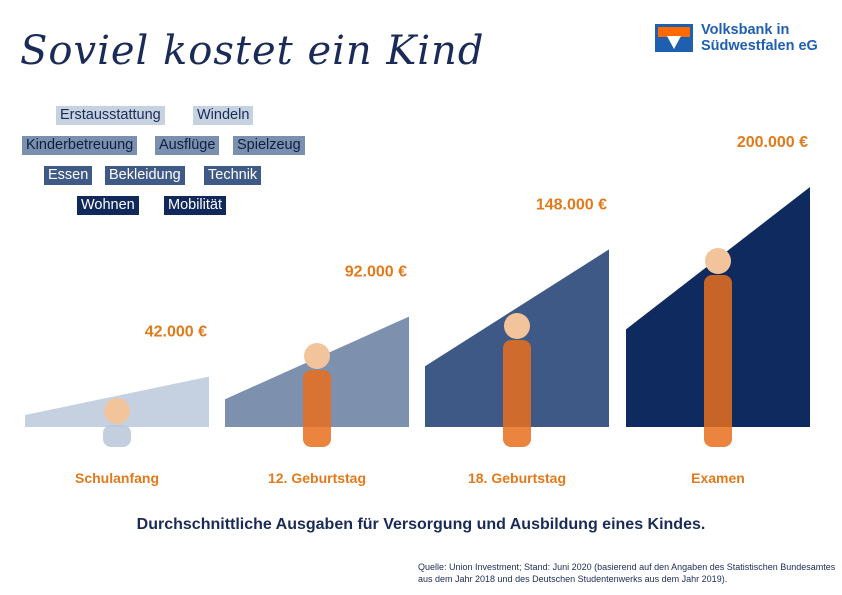 Image resolution: width=842 pixels, height=595 pixels. Describe the element at coordinates (269, 145) in the screenshot. I see `tag-spielzeug: Spielzeug` at that location.